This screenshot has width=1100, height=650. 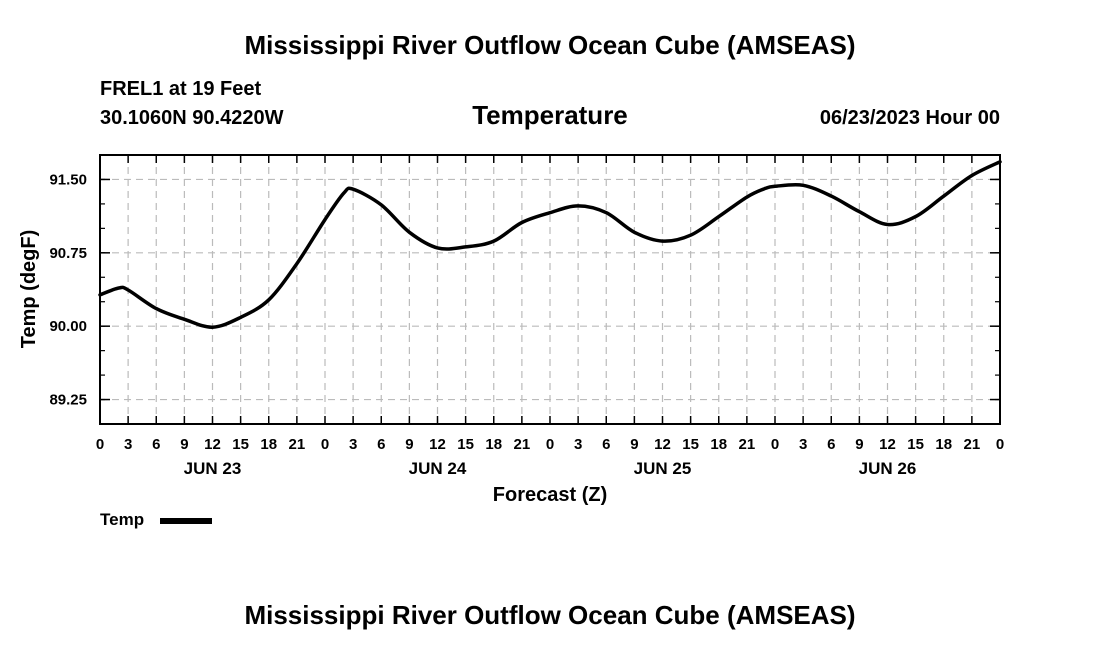 What do you see at coordinates (213, 468) in the screenshot?
I see `day-label: JUN 23` at bounding box center [213, 468].